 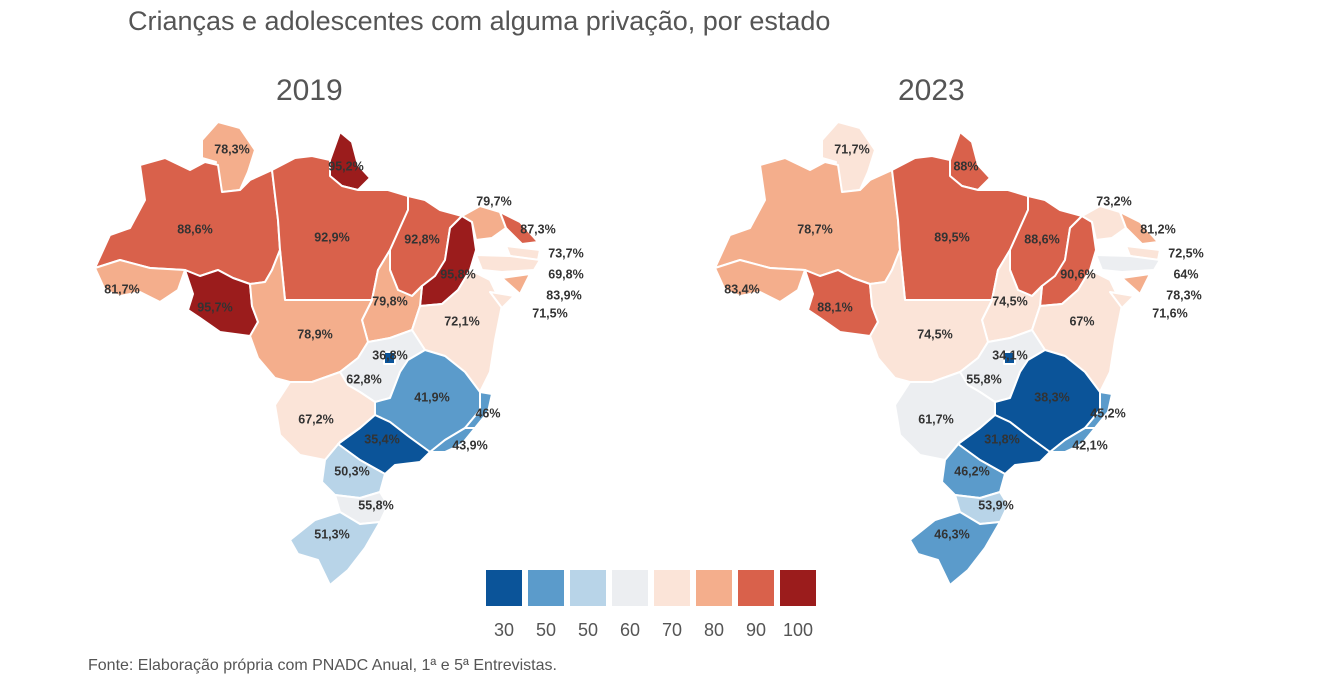 What do you see at coordinates (1041, 239) in the screenshot?
I see `state-label-ma-2023: 88,6%` at bounding box center [1041, 239].